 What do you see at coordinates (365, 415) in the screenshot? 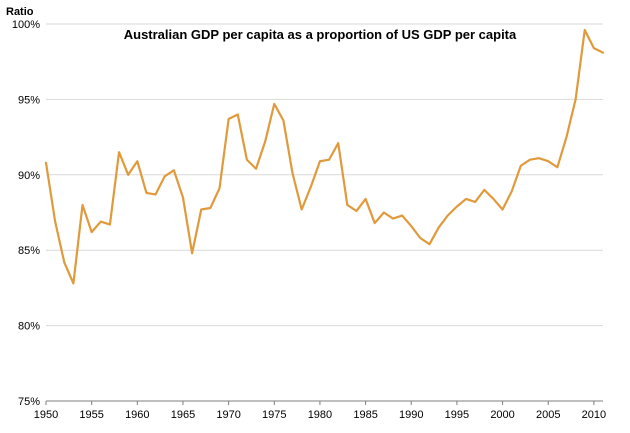
I see `x-tick-label: 1985` at bounding box center [365, 415].